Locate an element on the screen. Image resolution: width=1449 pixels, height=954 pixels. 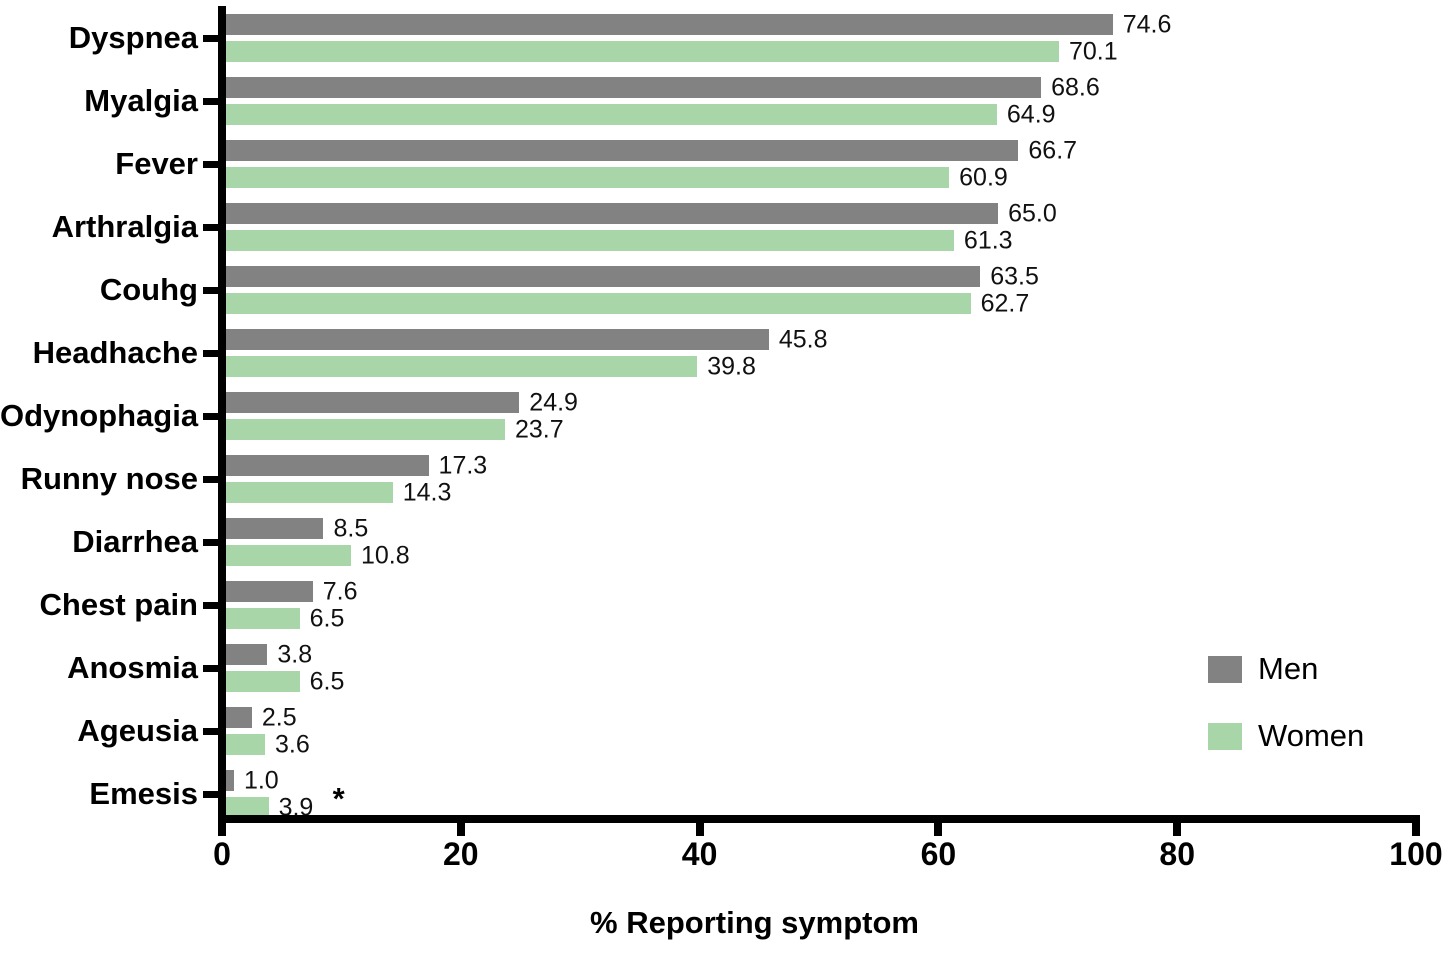
x-tick-label-40: 40 is located at coordinates (699, 854).